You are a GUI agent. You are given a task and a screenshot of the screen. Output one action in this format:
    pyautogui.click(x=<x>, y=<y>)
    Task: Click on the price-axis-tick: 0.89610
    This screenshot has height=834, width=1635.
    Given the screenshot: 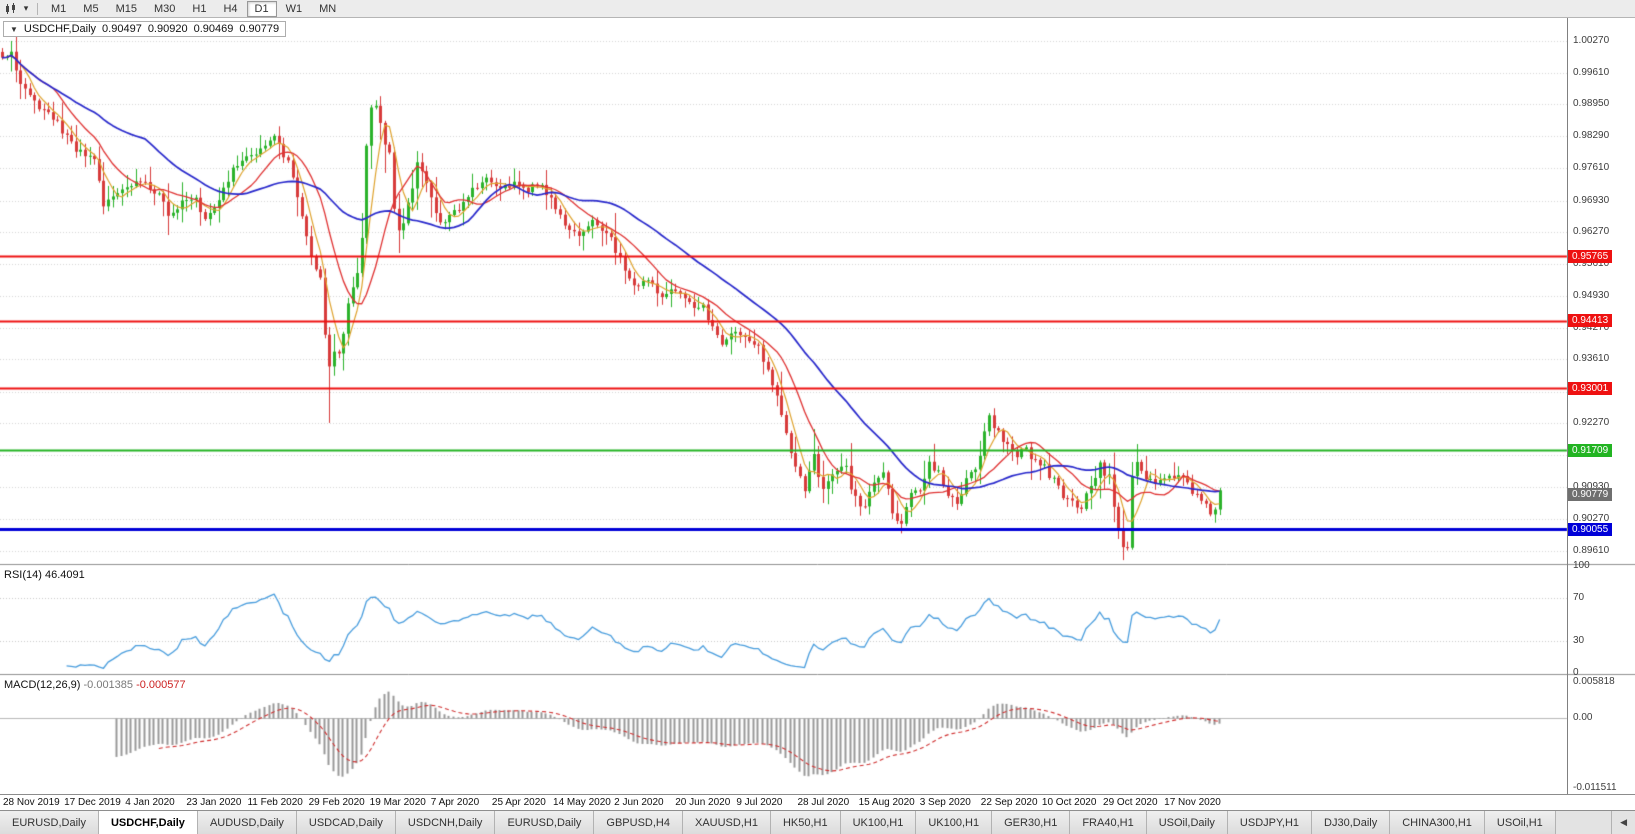 What is the action you would take?
    pyautogui.click(x=1591, y=550)
    